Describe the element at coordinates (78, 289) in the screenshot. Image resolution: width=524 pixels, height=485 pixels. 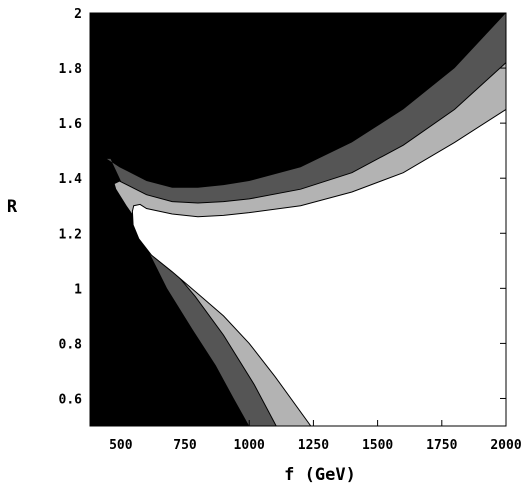
I see `y-tick-label: 1` at that location.